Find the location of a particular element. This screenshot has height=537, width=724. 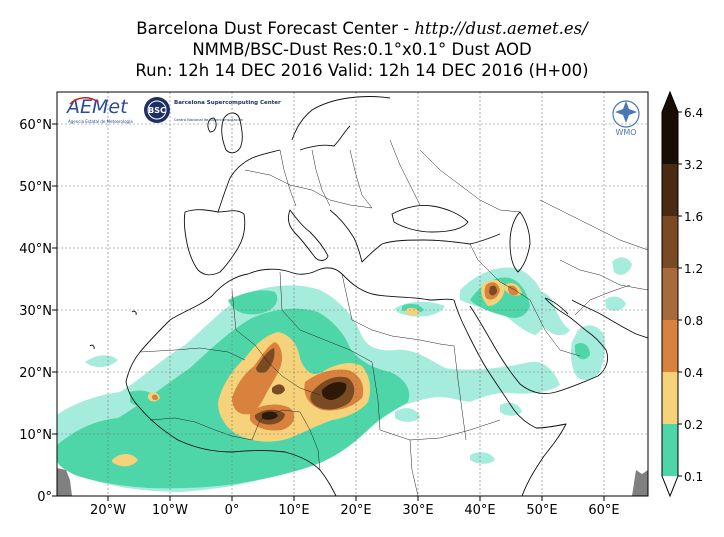

colorbar-label: 1.6 is located at coordinates (693, 217).